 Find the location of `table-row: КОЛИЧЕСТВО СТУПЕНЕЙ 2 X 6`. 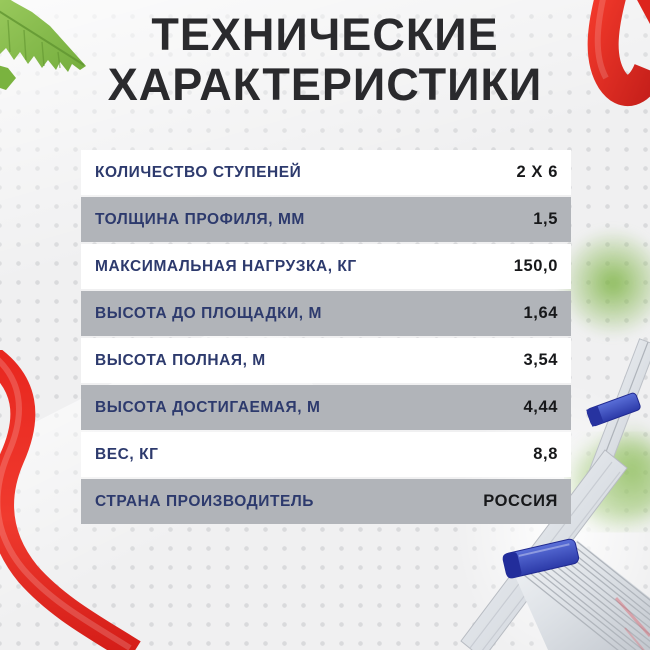

table-row: КОЛИЧЕСТВО СТУПЕНЕЙ 2 X 6 is located at coordinates (326, 172).